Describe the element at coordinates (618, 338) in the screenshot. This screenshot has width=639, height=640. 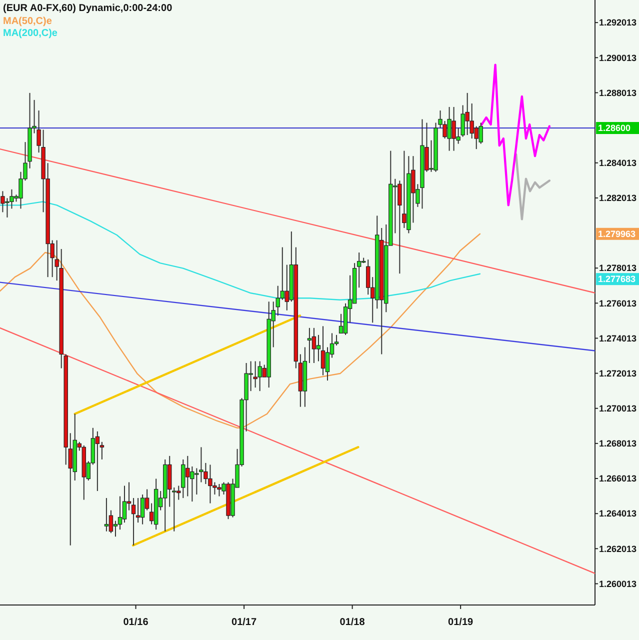
I see `y-tick-label: 1.274013` at that location.